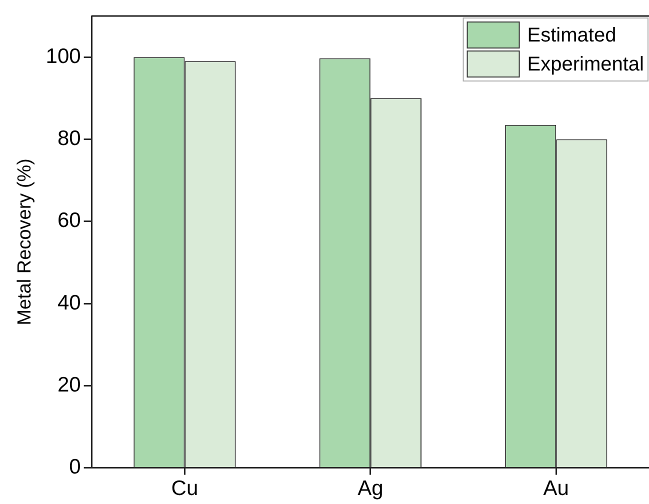 This screenshot has width=649, height=504. Describe the element at coordinates (75, 467) in the screenshot. I see `y-tick-label: 0` at that location.